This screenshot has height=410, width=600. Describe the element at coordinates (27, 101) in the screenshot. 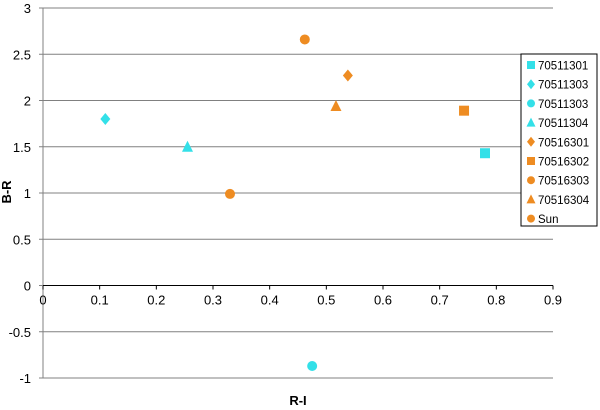

I see `y-tick-label: 2` at that location.